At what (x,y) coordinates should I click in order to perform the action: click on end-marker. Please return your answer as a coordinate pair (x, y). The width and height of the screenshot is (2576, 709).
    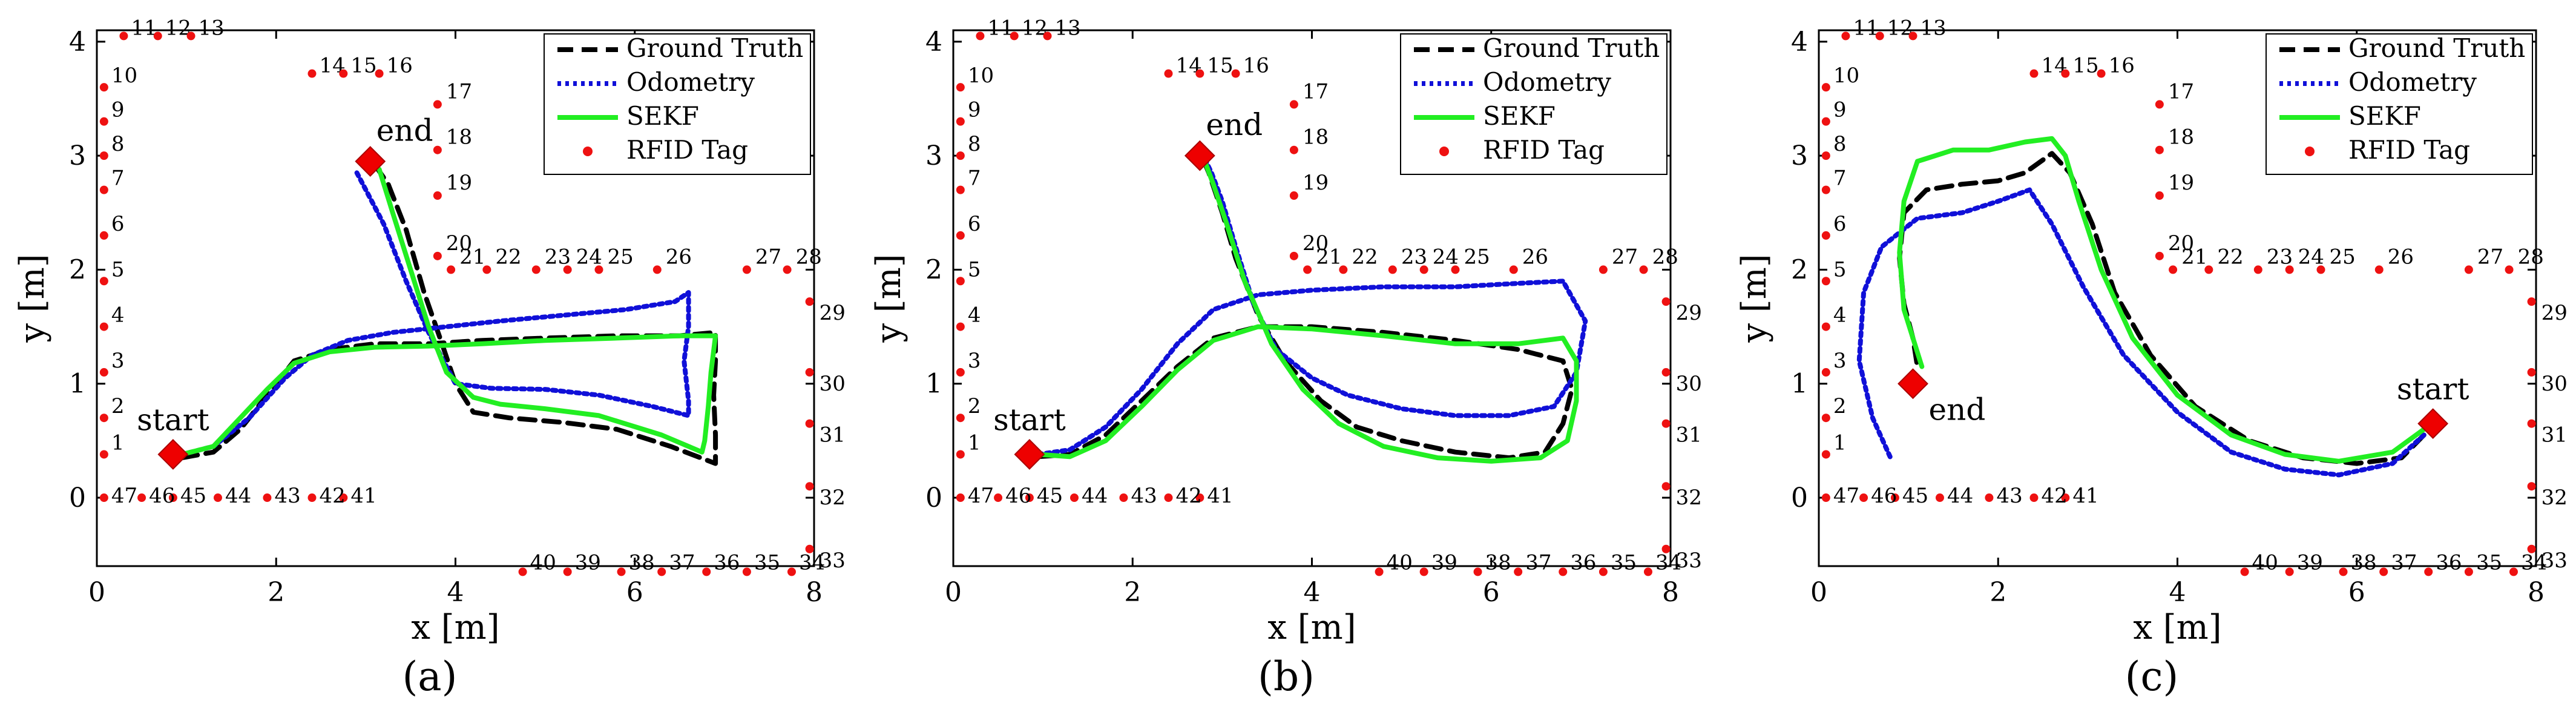
    Looking at the image, I should click on (1913, 384).